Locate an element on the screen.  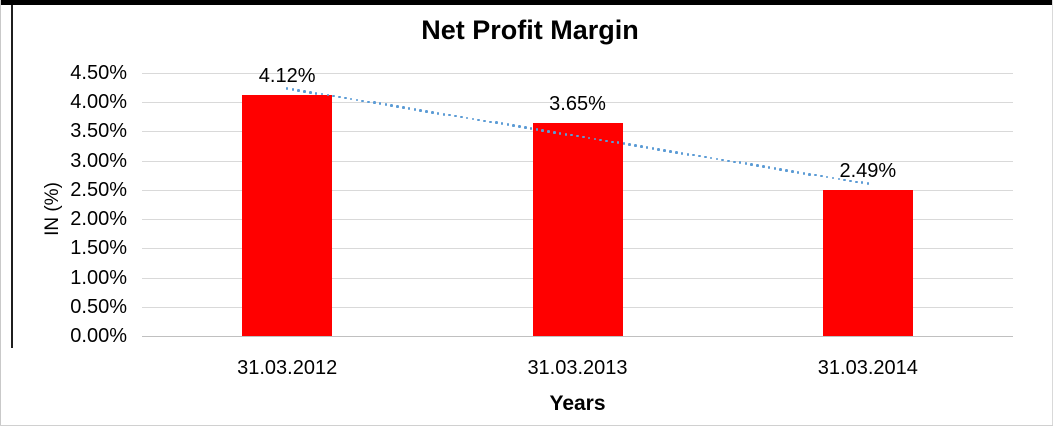
x-axis-title: Years is located at coordinates (577, 403).